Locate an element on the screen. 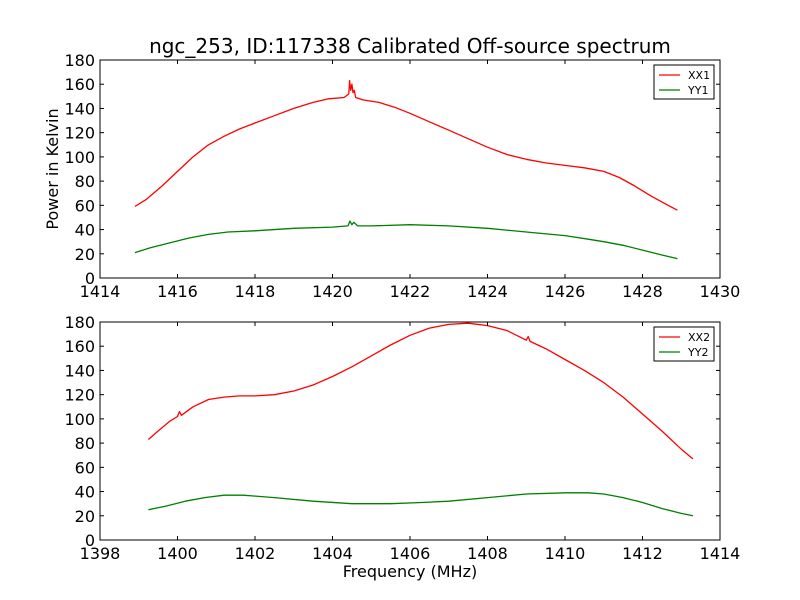 The width and height of the screenshot is (800, 600). x-tick-label: 1418 is located at coordinates (255, 291).